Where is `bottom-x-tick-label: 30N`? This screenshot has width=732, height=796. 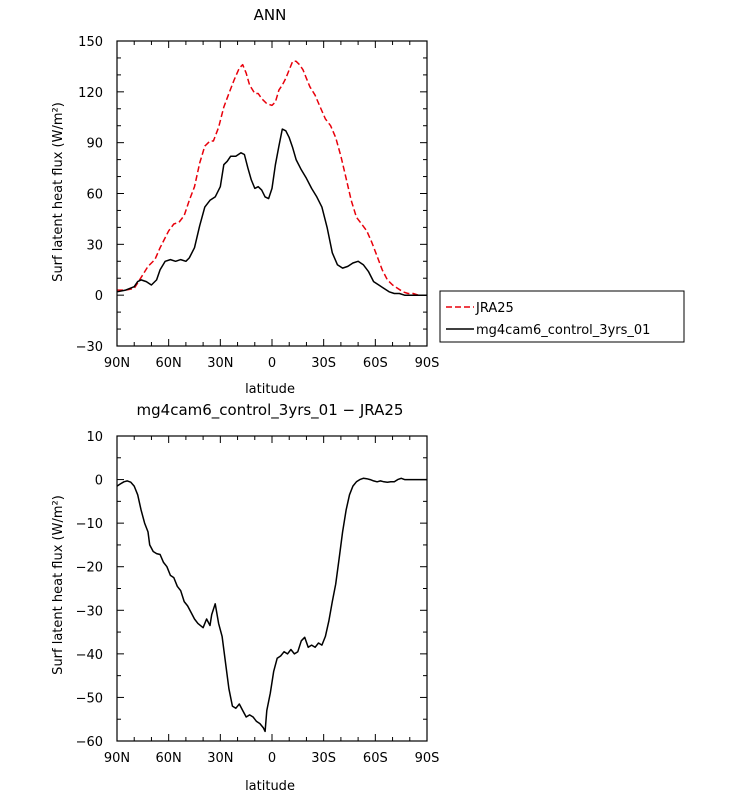 bottom-x-tick-label: 30N is located at coordinates (220, 758).